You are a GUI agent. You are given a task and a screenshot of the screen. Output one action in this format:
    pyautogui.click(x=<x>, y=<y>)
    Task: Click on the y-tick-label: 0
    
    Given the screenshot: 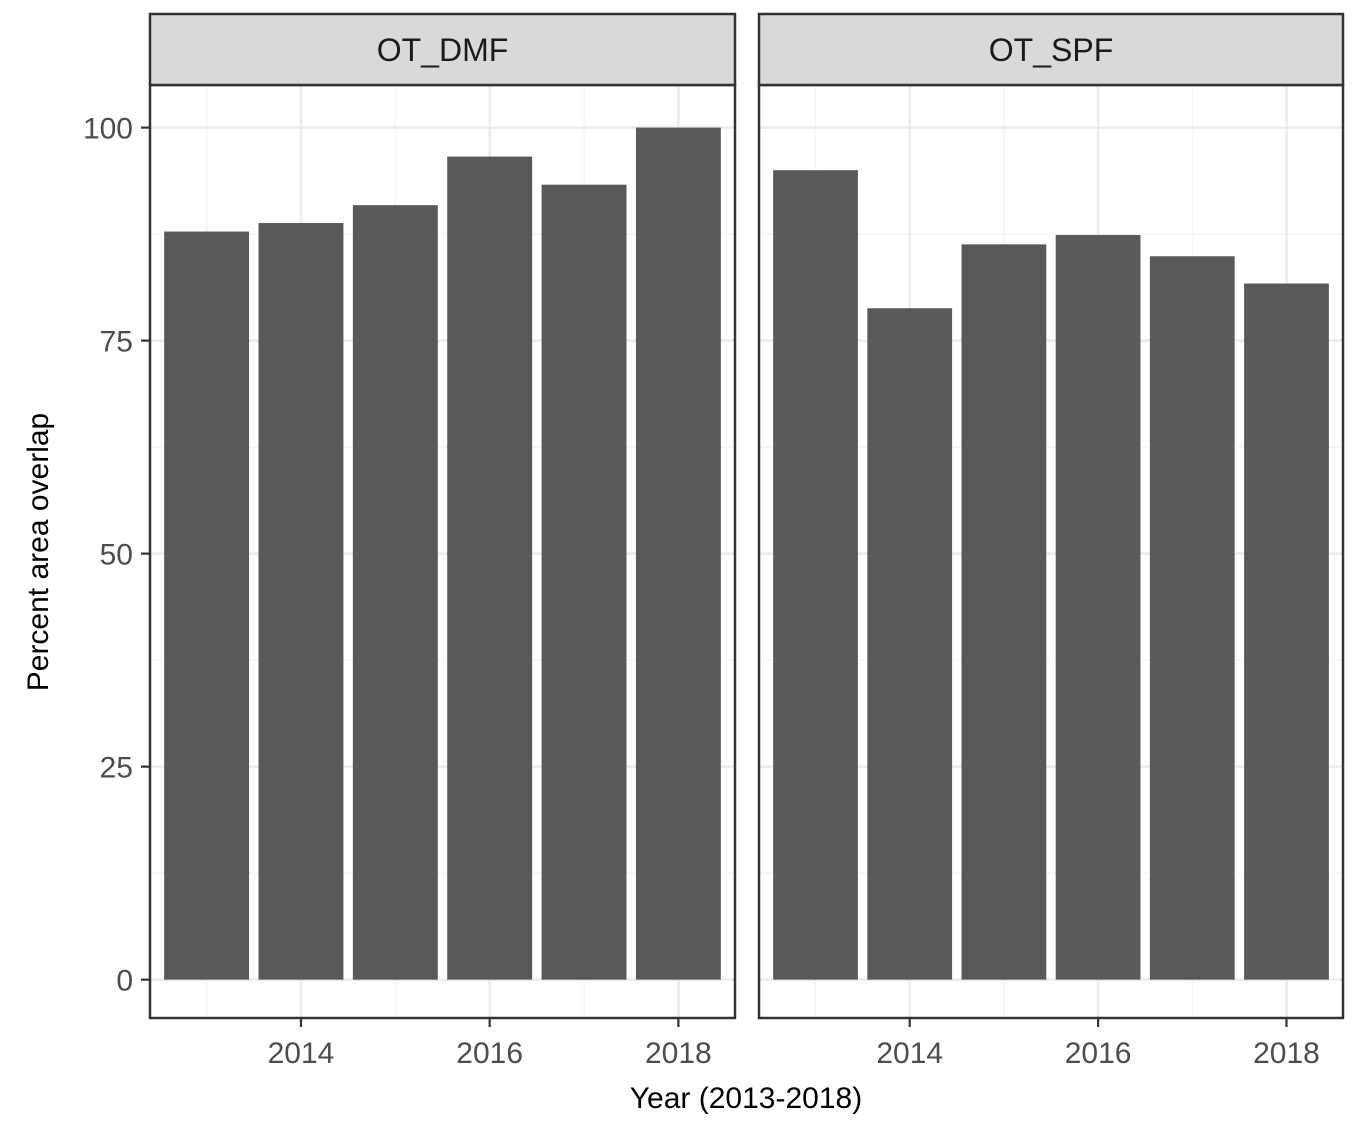 What is the action you would take?
    pyautogui.click(x=124, y=981)
    